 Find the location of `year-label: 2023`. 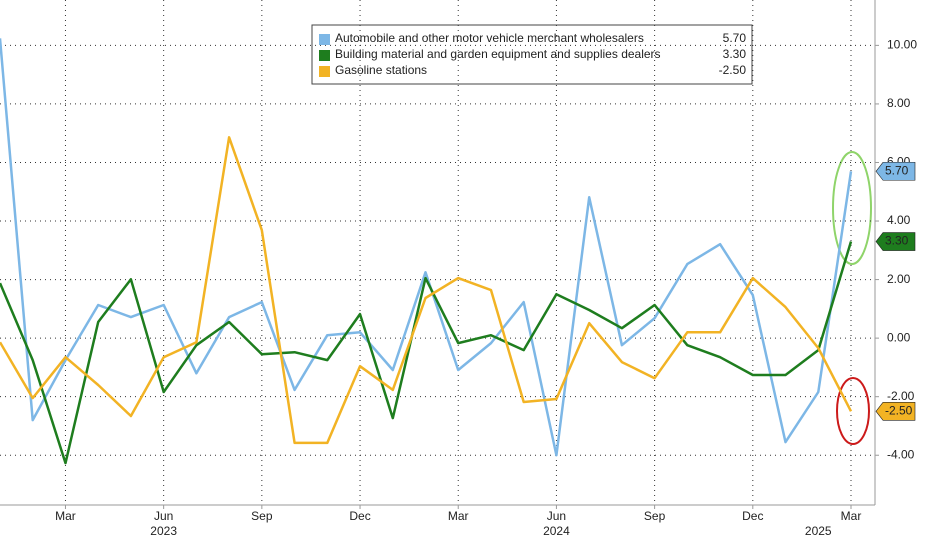

year-label: 2023 is located at coordinates (163, 531).